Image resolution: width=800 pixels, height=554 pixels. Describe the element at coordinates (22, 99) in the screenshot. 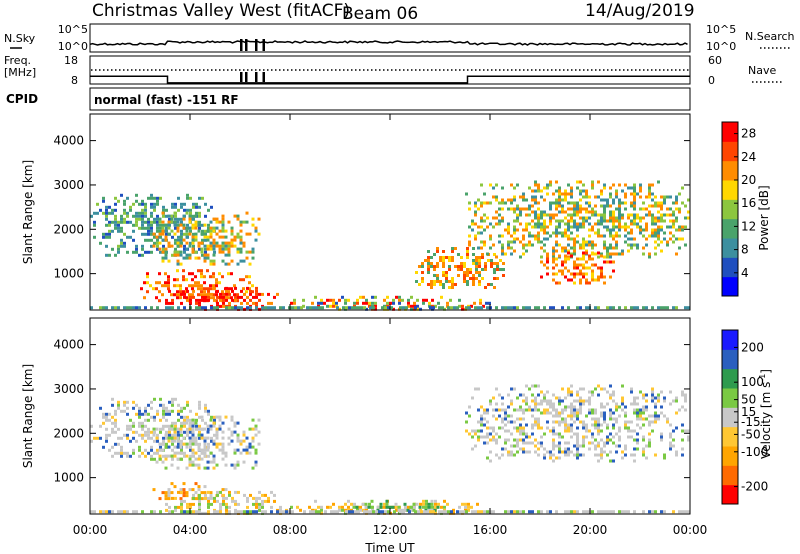

I see `cpid-label: CPID` at that location.